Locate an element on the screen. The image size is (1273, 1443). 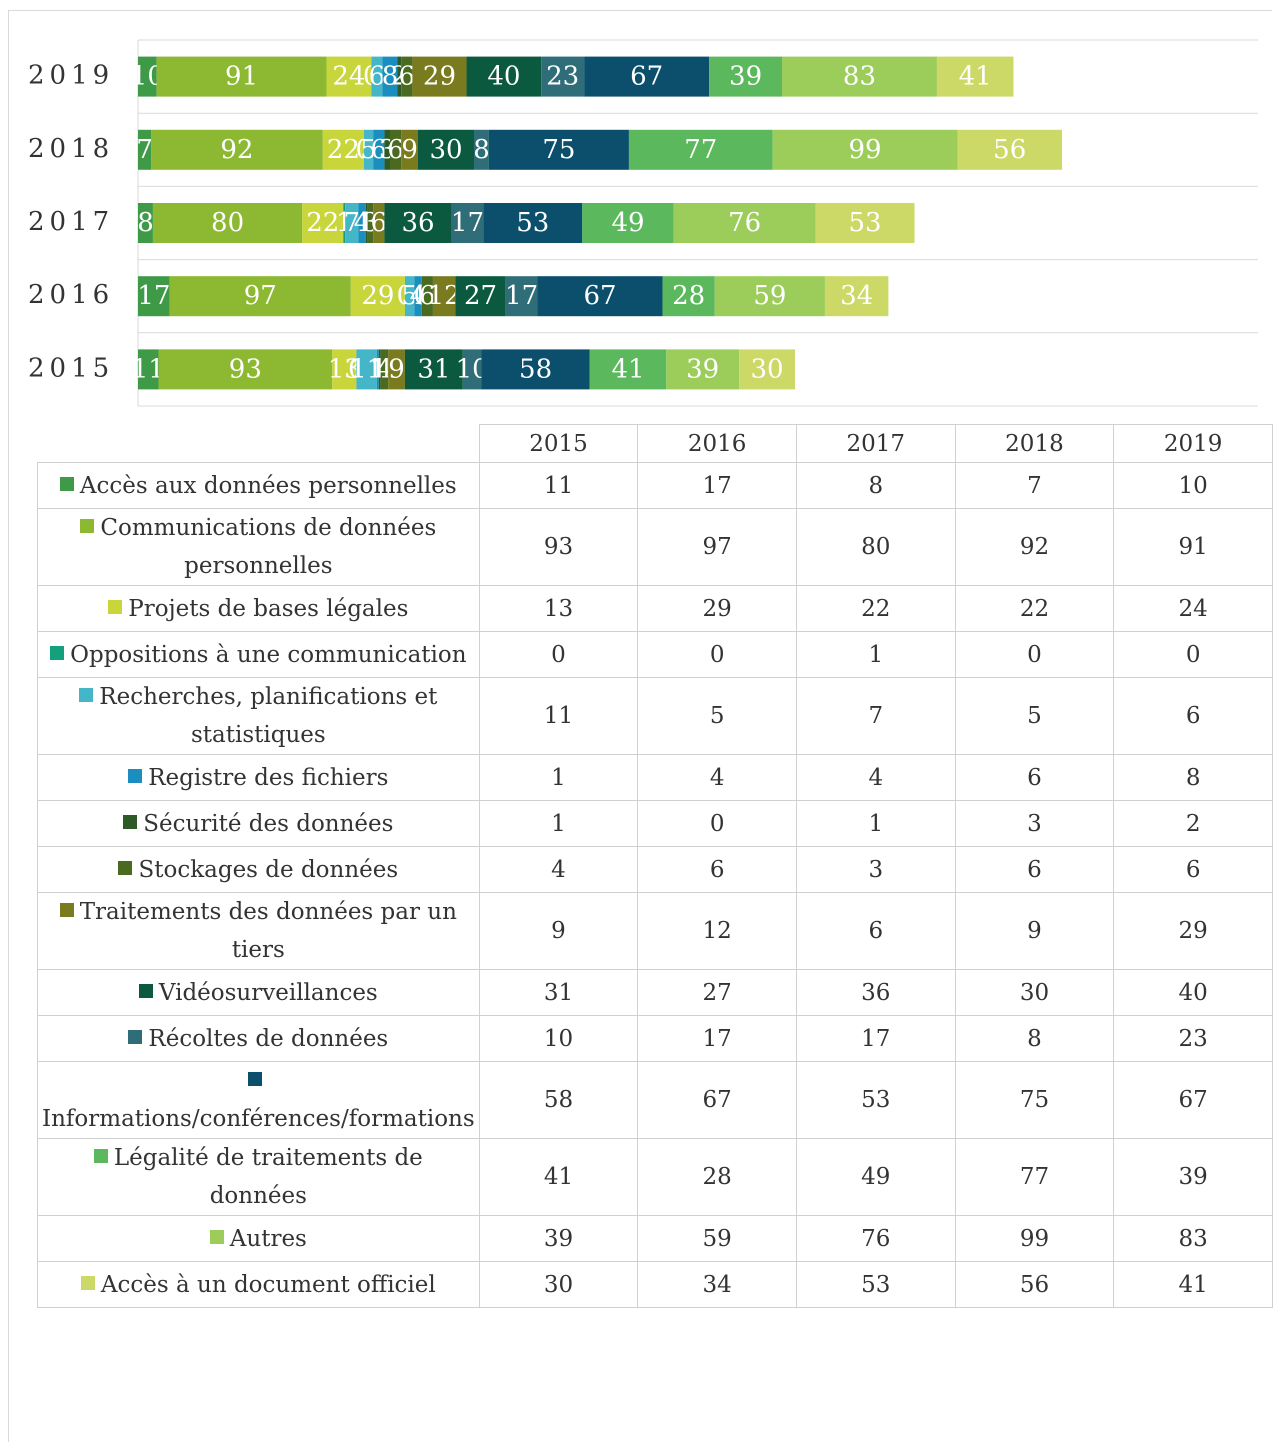
data-label: 24 is located at coordinates (348, 77).